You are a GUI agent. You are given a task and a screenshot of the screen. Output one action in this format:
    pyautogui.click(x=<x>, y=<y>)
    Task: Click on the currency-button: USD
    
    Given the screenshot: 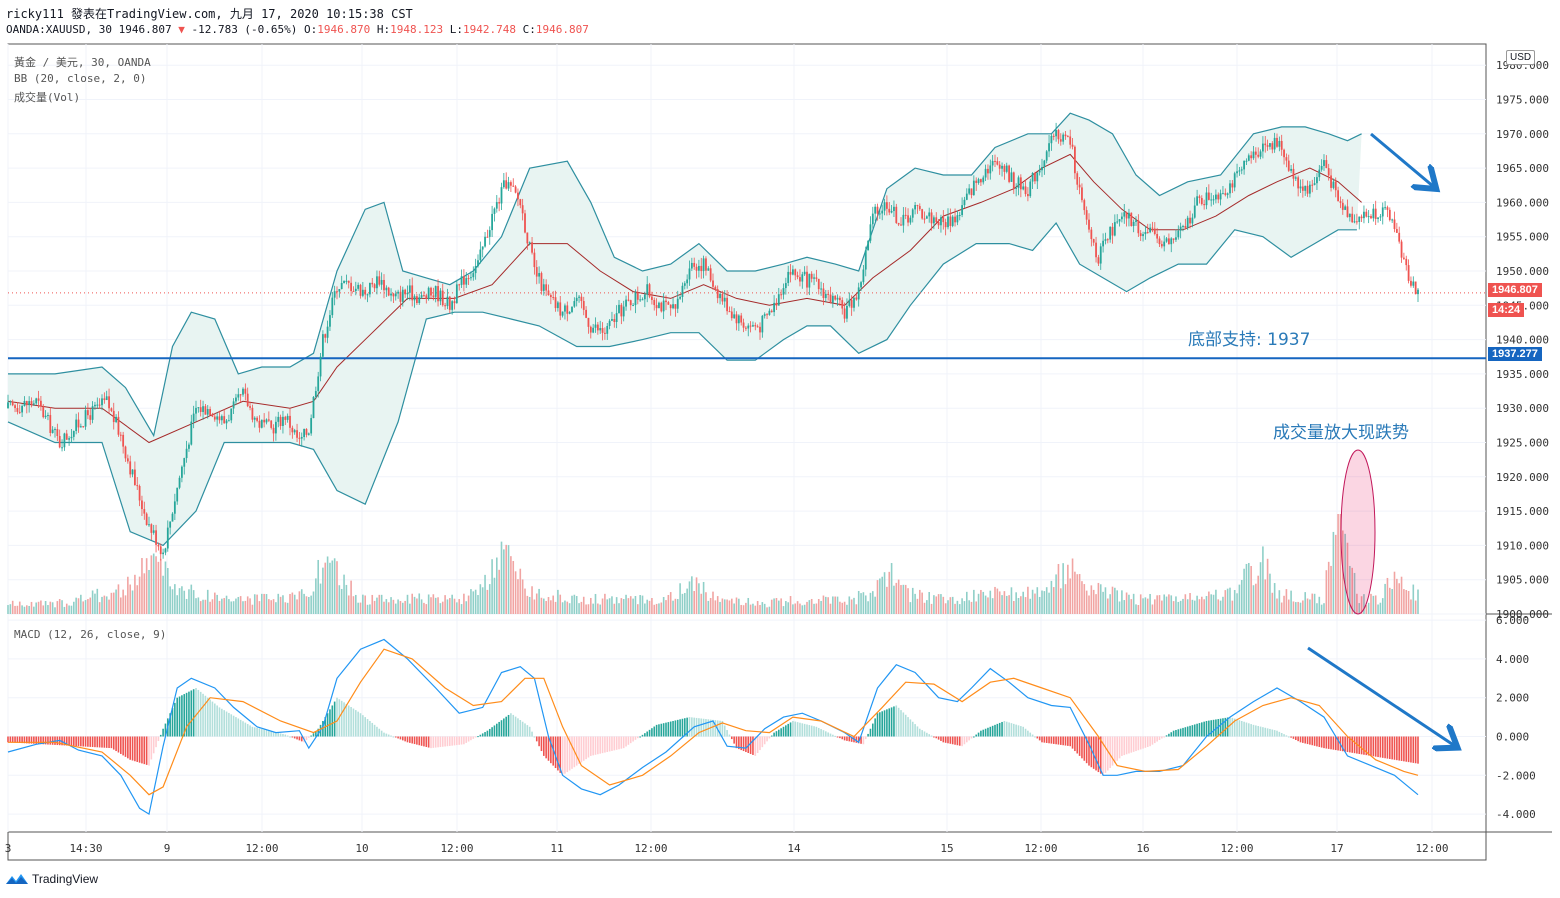 What is the action you would take?
    pyautogui.click(x=1521, y=57)
    